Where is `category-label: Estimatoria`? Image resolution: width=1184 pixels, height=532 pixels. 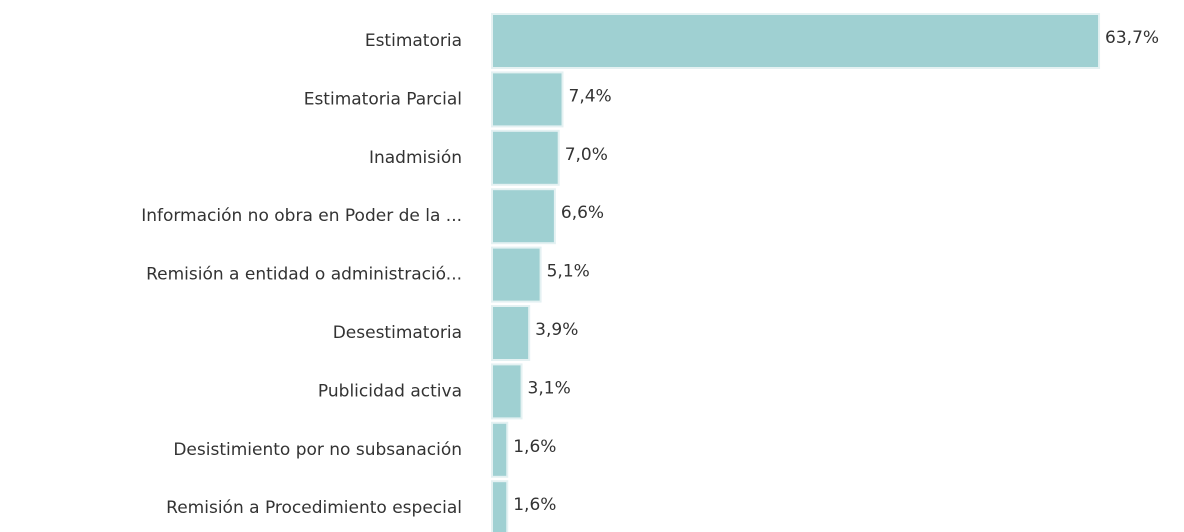 category-label: Estimatoria is located at coordinates (413, 41).